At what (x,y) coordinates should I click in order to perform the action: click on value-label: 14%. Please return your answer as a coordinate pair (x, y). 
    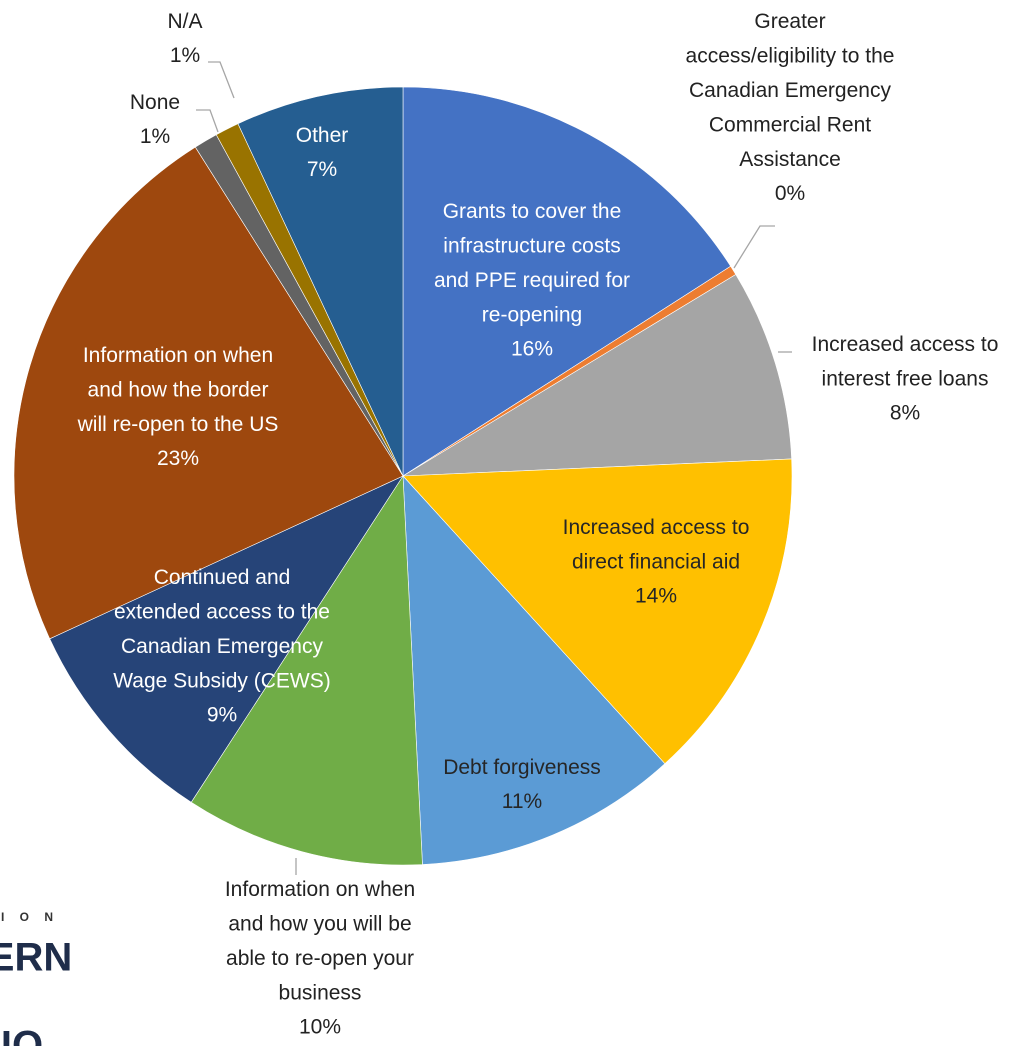
    Looking at the image, I should click on (656, 596).